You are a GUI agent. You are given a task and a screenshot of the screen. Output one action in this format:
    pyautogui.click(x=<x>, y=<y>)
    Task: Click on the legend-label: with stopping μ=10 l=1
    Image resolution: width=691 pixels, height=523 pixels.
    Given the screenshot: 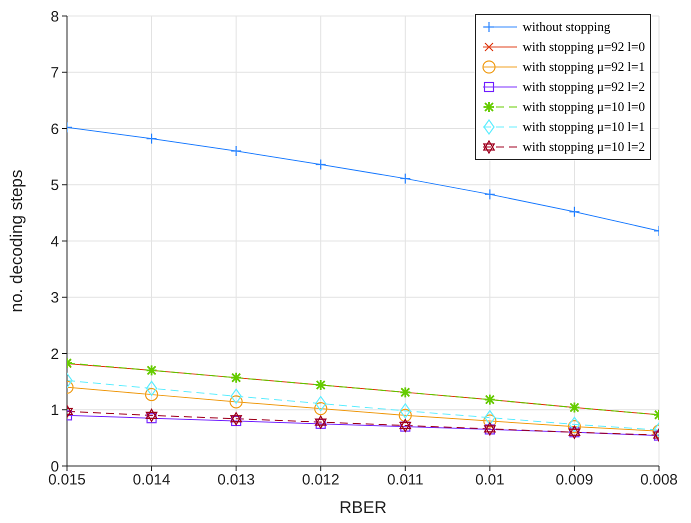 What is the action you would take?
    pyautogui.click(x=583, y=127)
    